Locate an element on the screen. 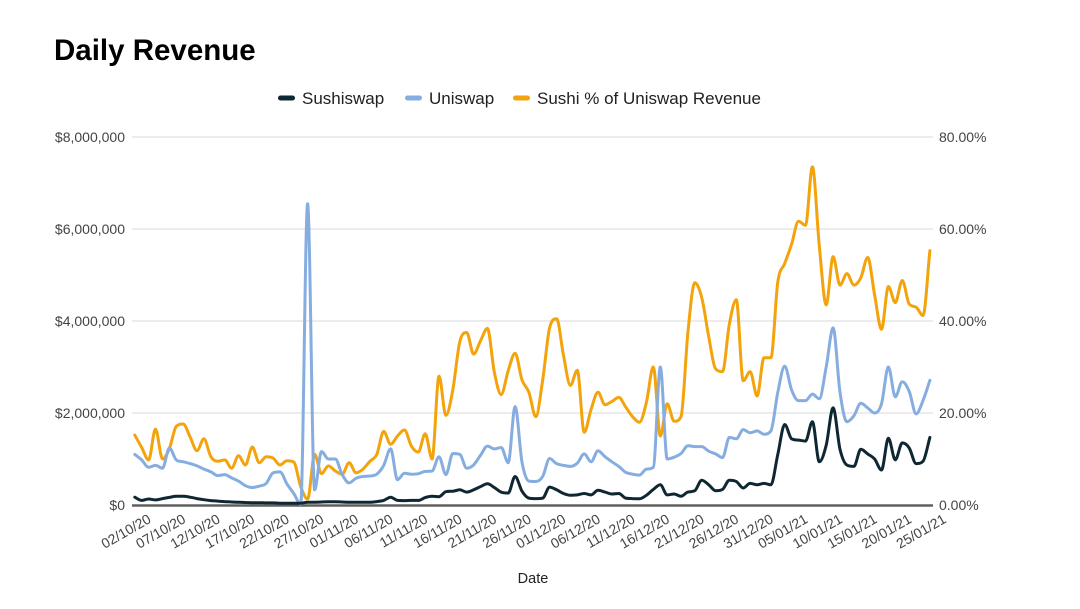 This screenshot has height=609, width=1080. svg-text: 20.00% is located at coordinates (962, 413).